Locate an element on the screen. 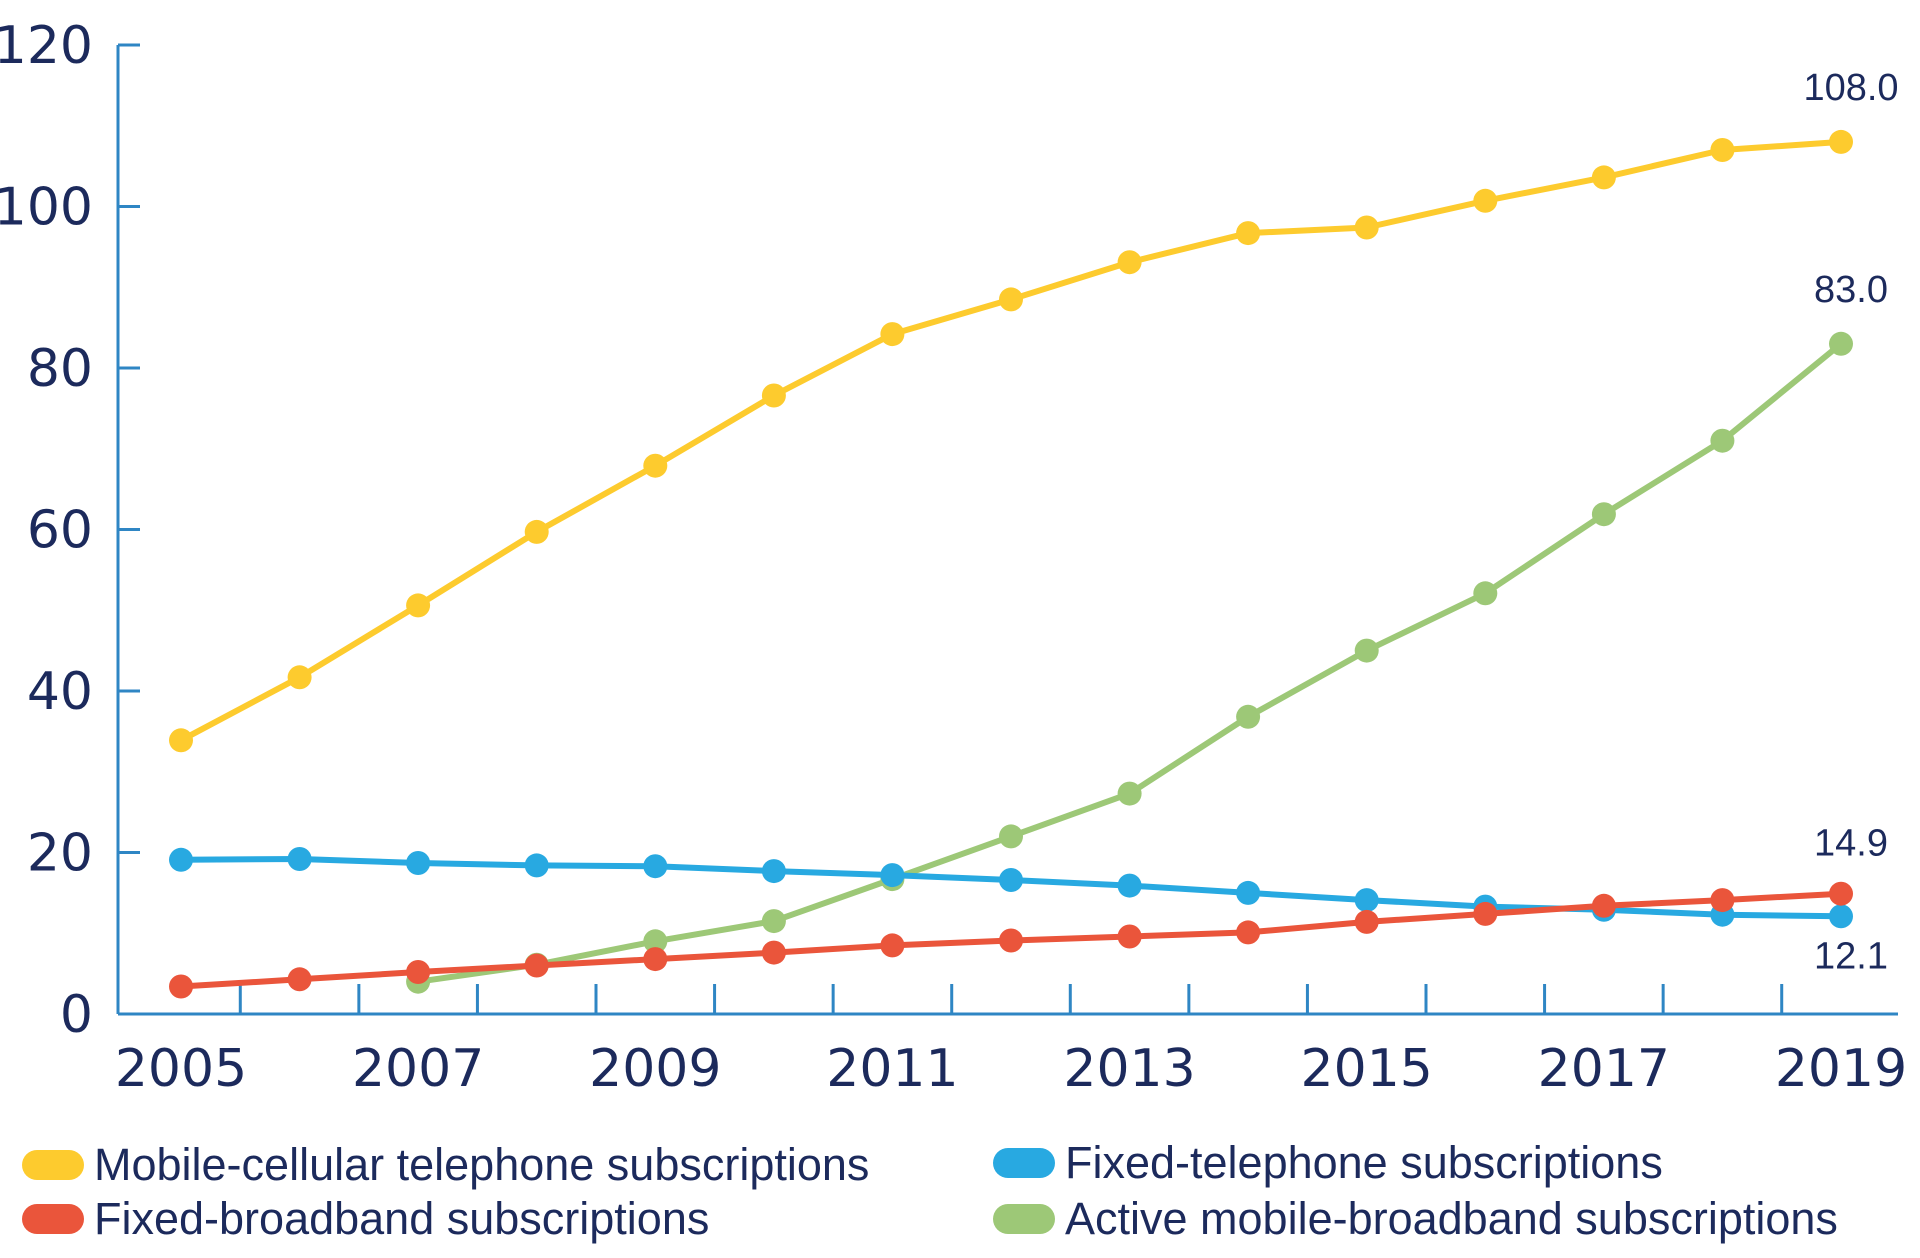 This screenshot has height=1258, width=1920. x-tick-label: 2005 is located at coordinates (181, 1069).